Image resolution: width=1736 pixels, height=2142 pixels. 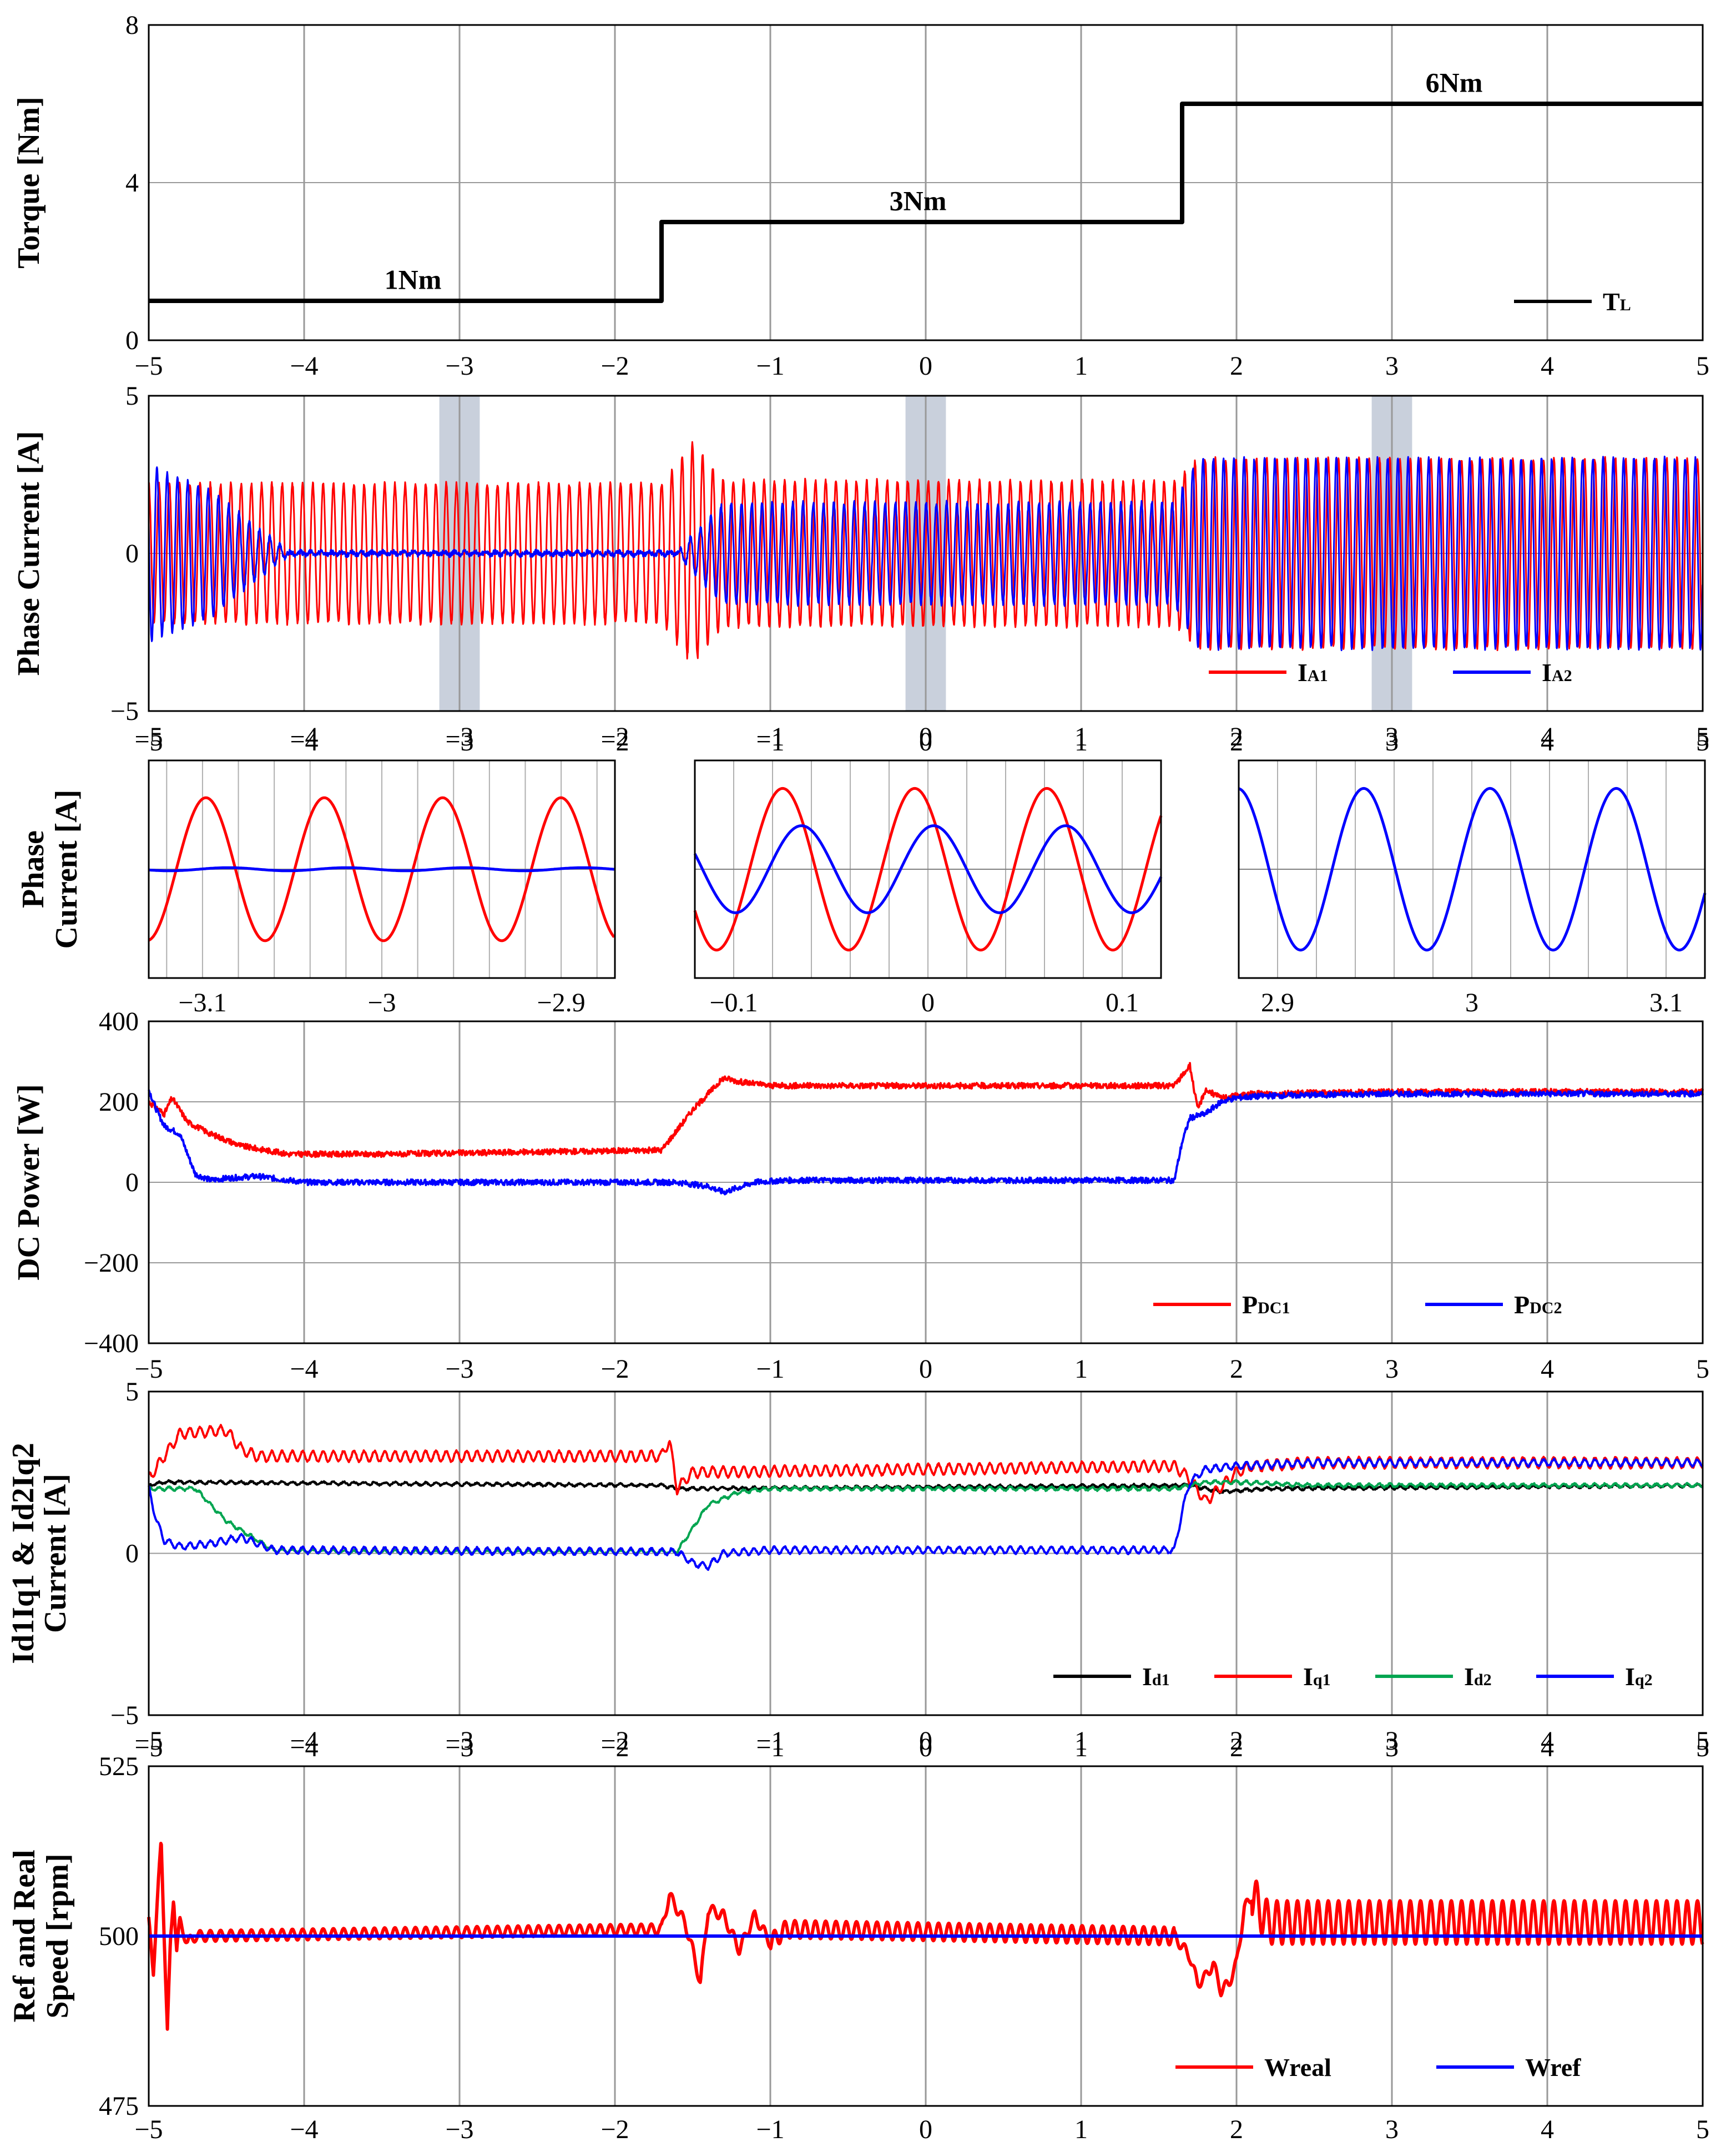 What do you see at coordinates (112, 1263) in the screenshot?
I see `y-tick-label: −200` at bounding box center [112, 1263].